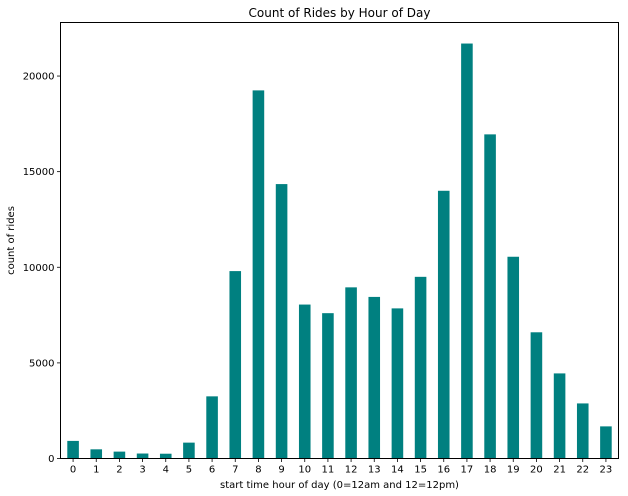 This screenshot has width=628, height=496. I want to click on y-tick-label: 0, so click(51, 459).